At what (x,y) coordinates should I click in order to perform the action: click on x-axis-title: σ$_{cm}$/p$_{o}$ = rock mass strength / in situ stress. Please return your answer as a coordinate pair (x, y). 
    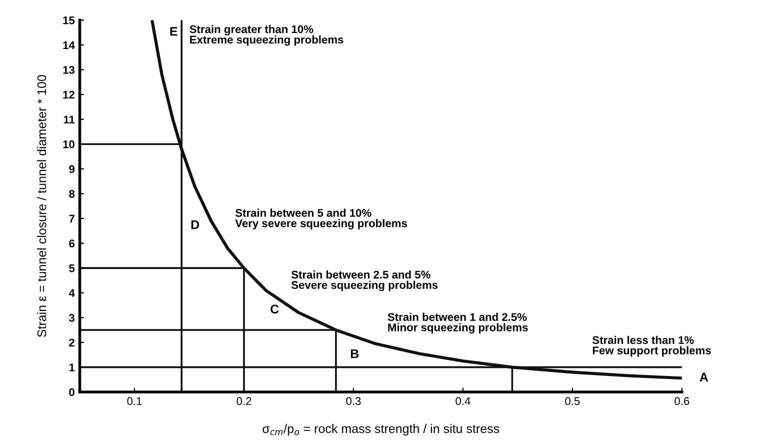
    Looking at the image, I should click on (381, 430).